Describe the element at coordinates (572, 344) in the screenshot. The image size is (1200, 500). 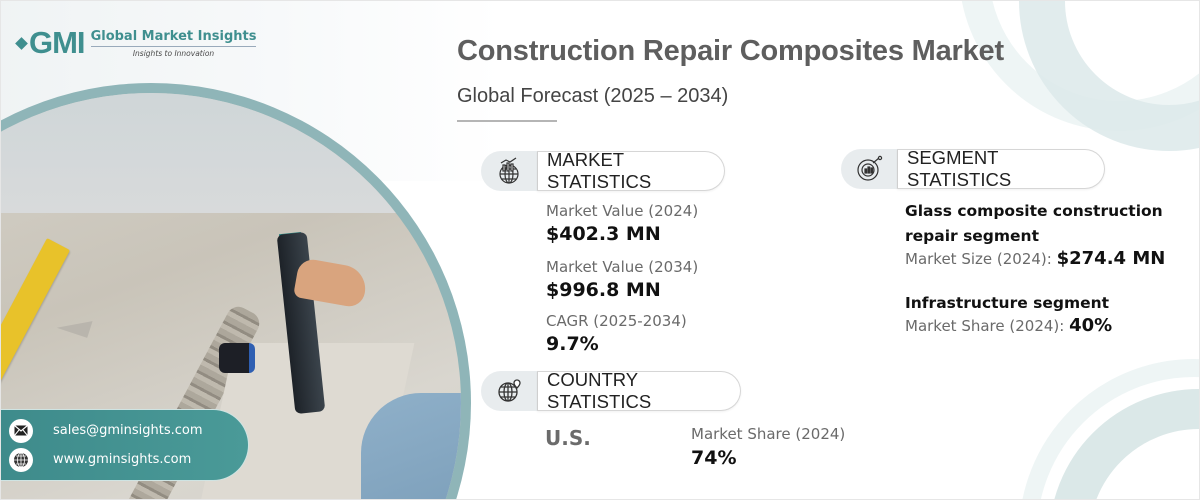
I see `stat-value: 9.7%` at that location.